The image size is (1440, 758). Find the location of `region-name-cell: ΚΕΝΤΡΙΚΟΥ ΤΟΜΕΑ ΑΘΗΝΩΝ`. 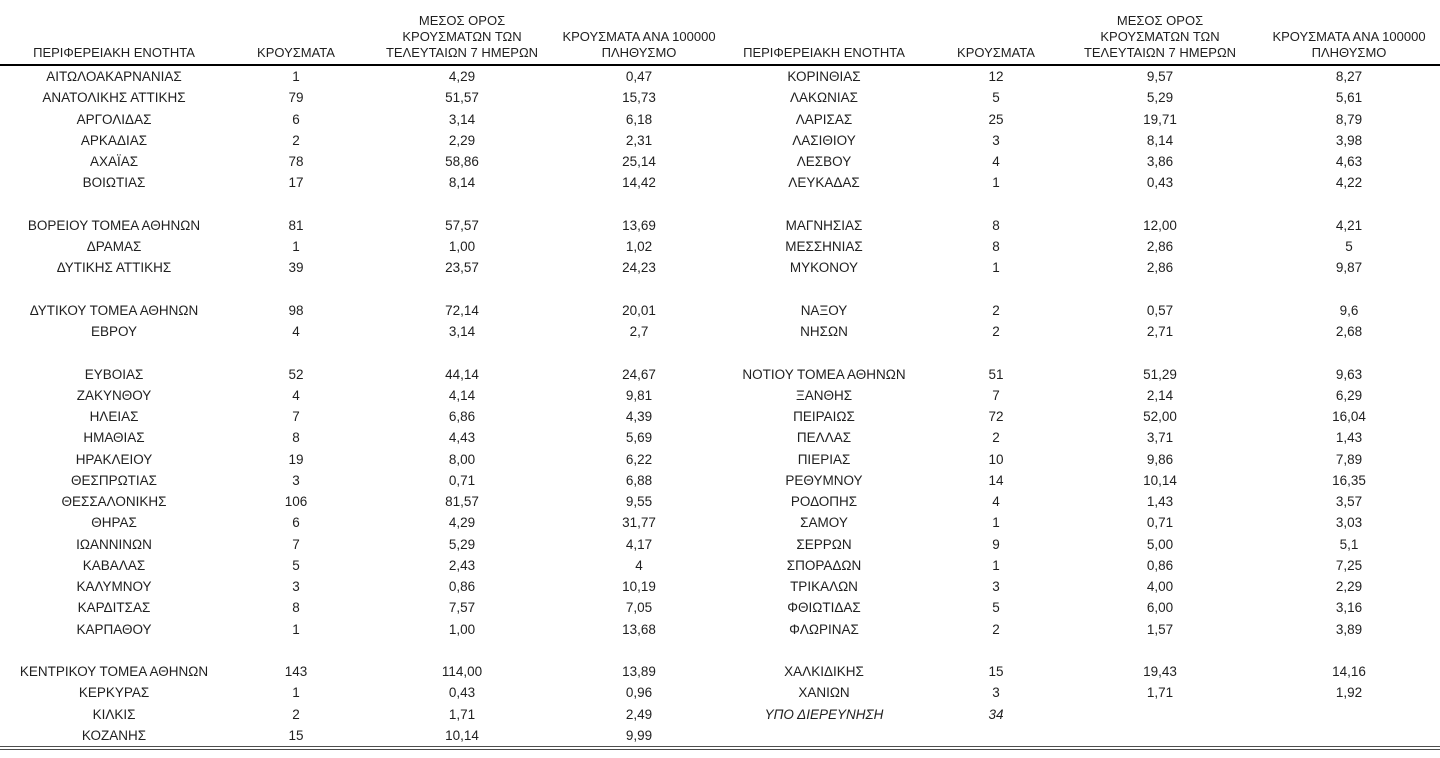

region-name-cell: ΚΕΝΤΡΙΚΟΥ ΤΟΜΕΑ ΑΘΗΝΩΝ is located at coordinates (114, 671).